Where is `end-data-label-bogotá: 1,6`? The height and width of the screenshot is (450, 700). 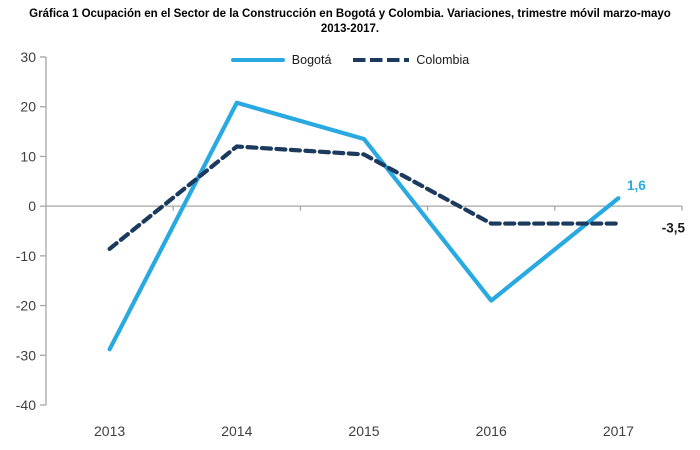 end-data-label-bogotá: 1,6 is located at coordinates (636, 185).